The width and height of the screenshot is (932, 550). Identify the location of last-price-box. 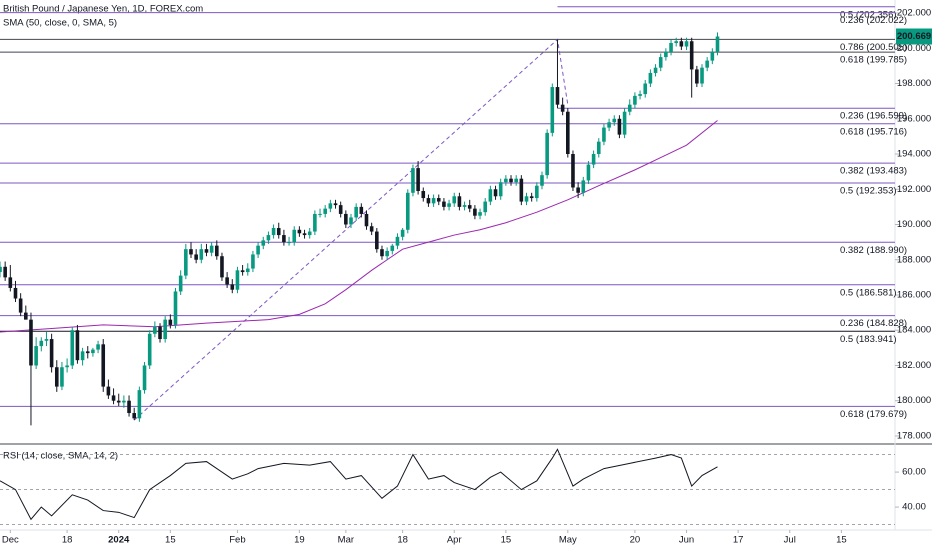
(914, 36).